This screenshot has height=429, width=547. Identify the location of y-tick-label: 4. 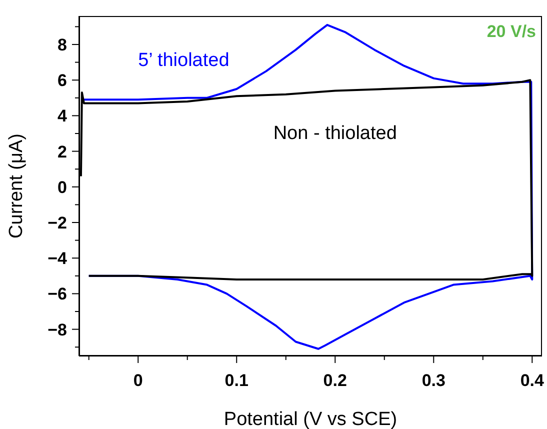
(63, 116).